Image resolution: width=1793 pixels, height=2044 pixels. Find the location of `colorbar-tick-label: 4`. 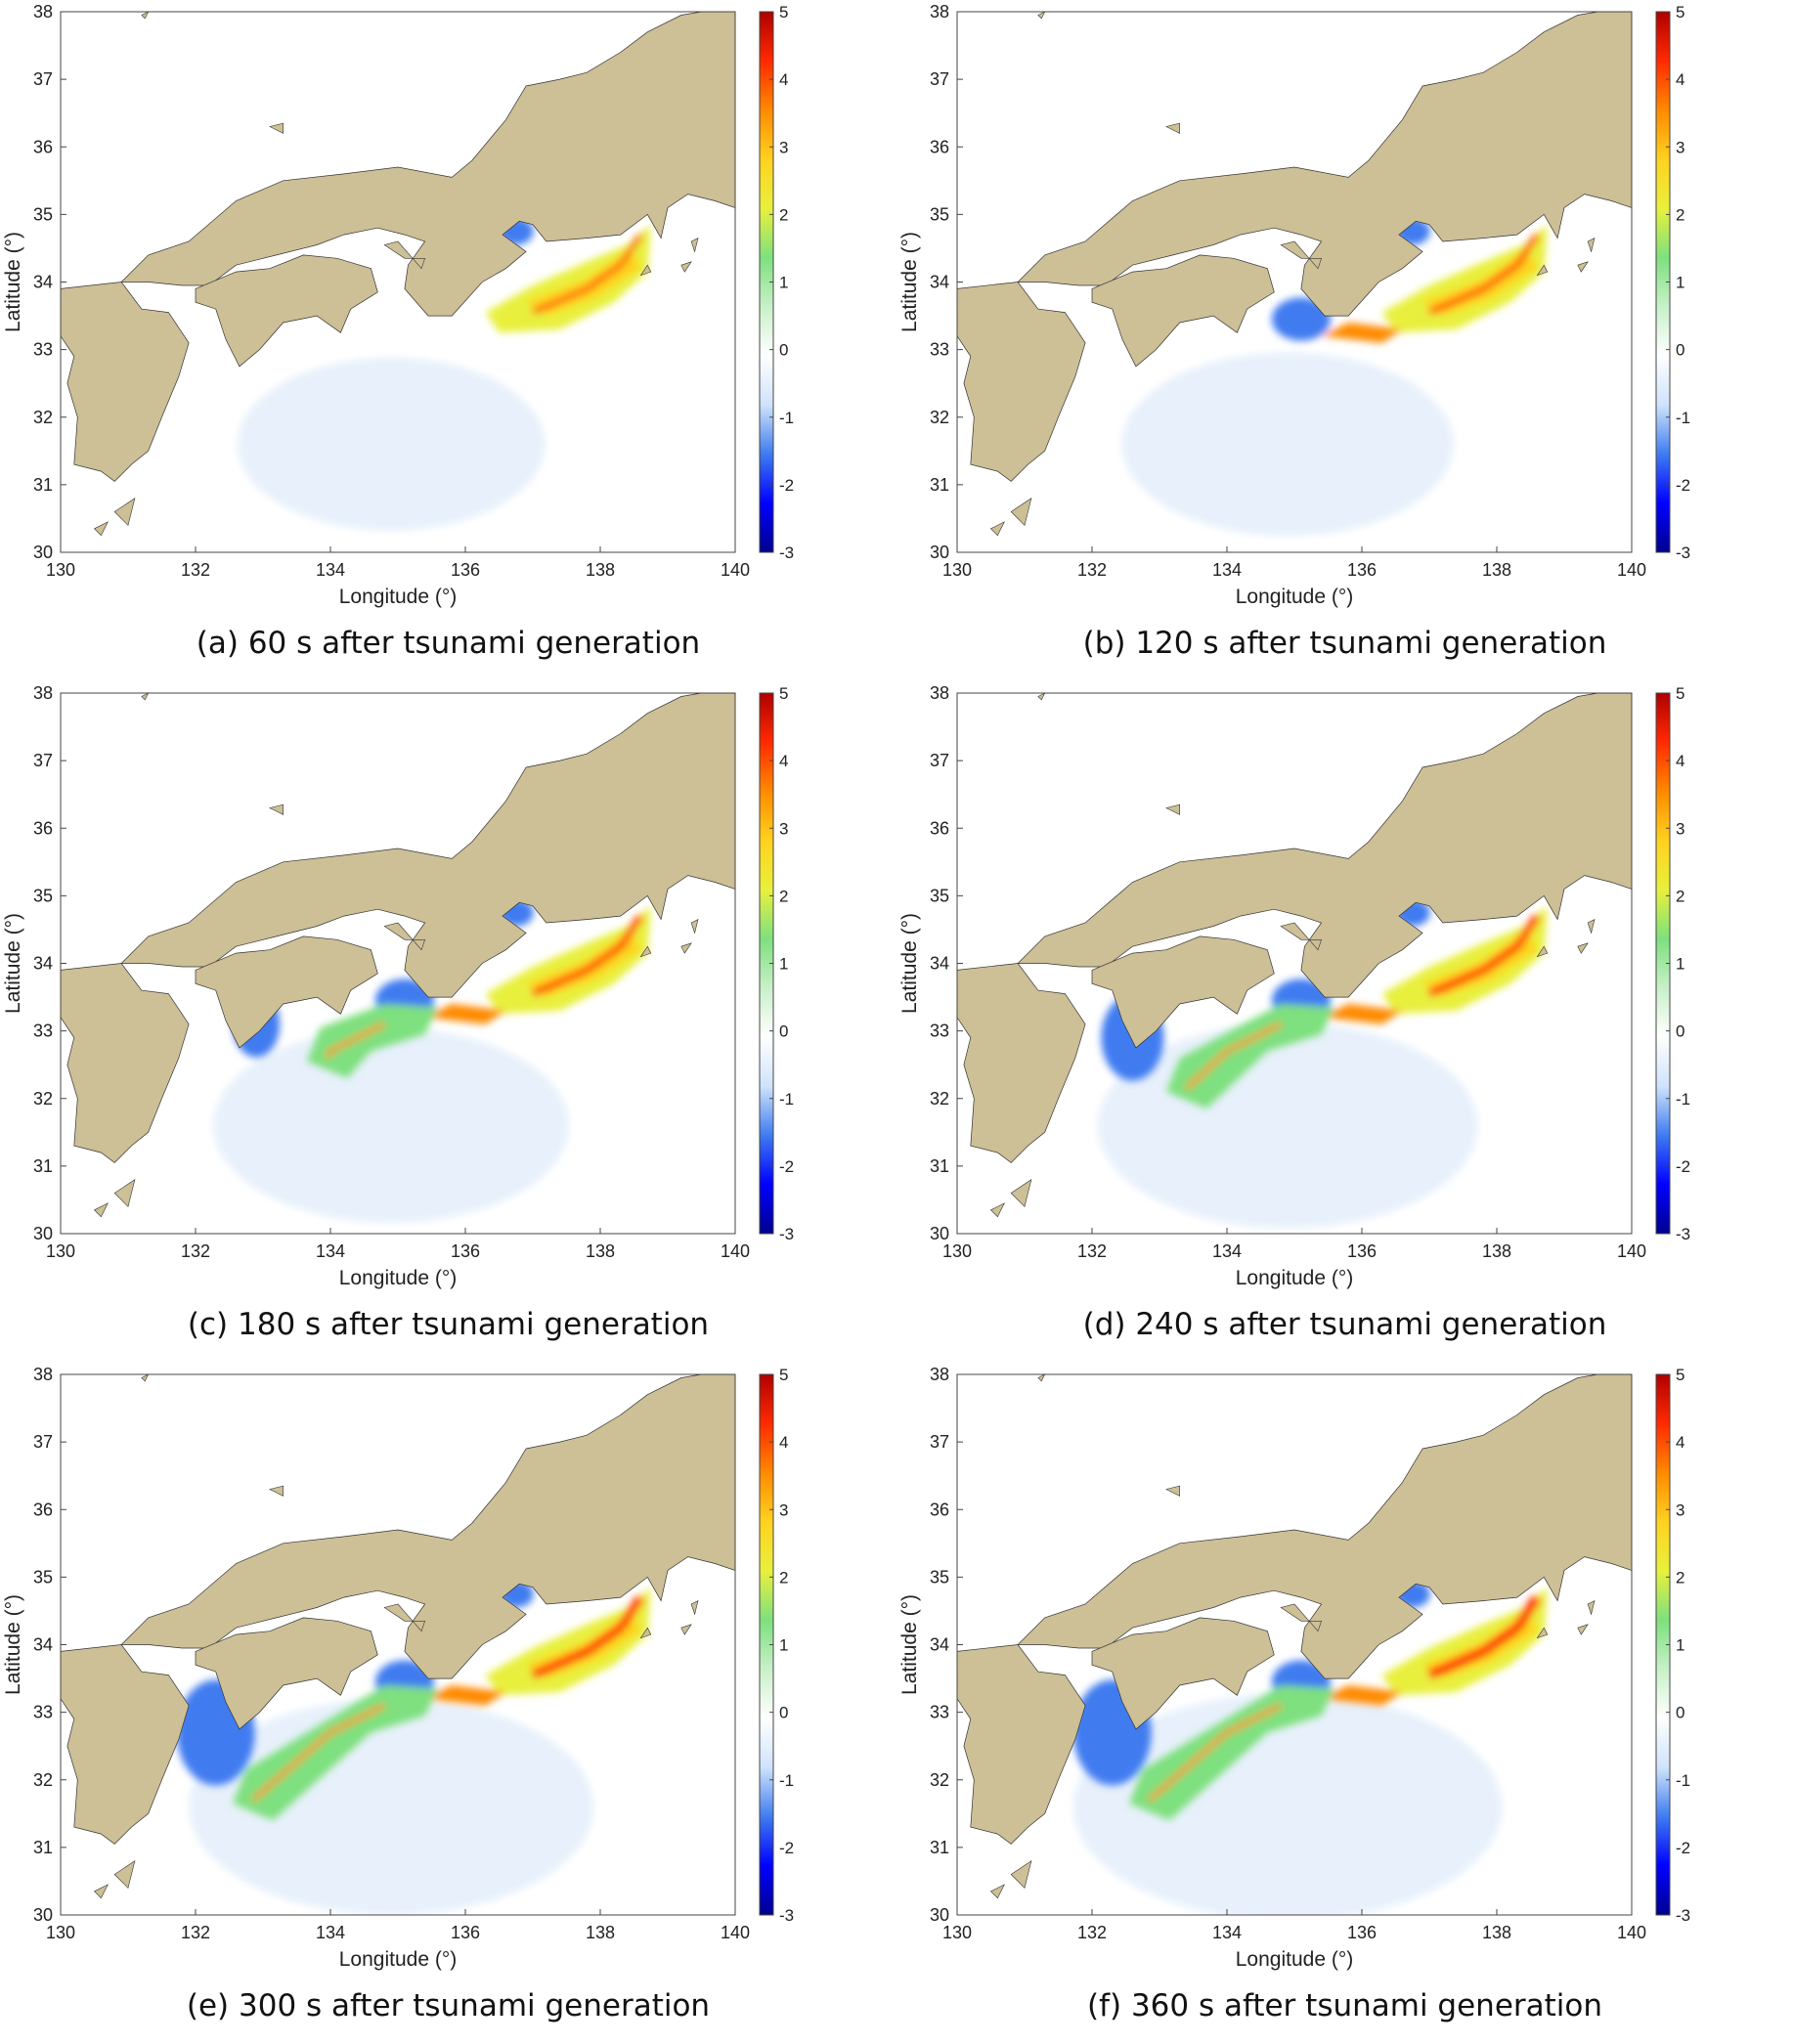

colorbar-tick-label: 4 is located at coordinates (784, 79).